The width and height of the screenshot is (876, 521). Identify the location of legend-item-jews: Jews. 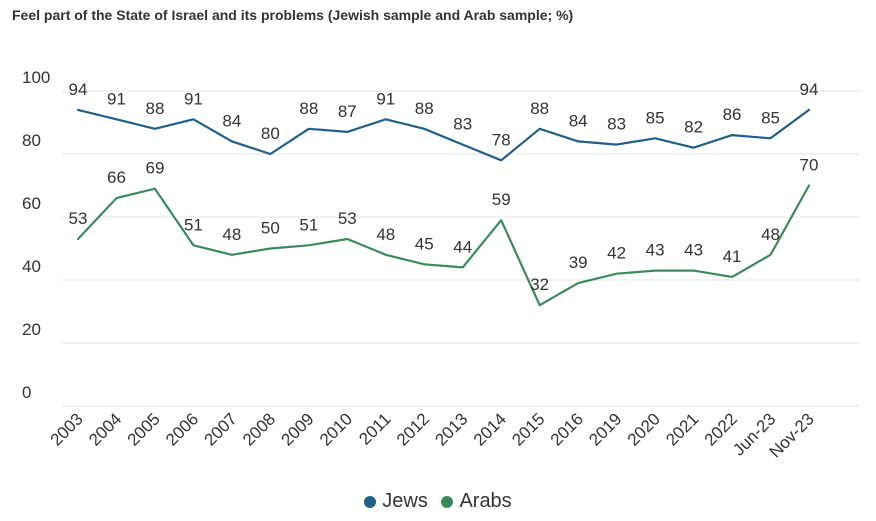
(396, 501).